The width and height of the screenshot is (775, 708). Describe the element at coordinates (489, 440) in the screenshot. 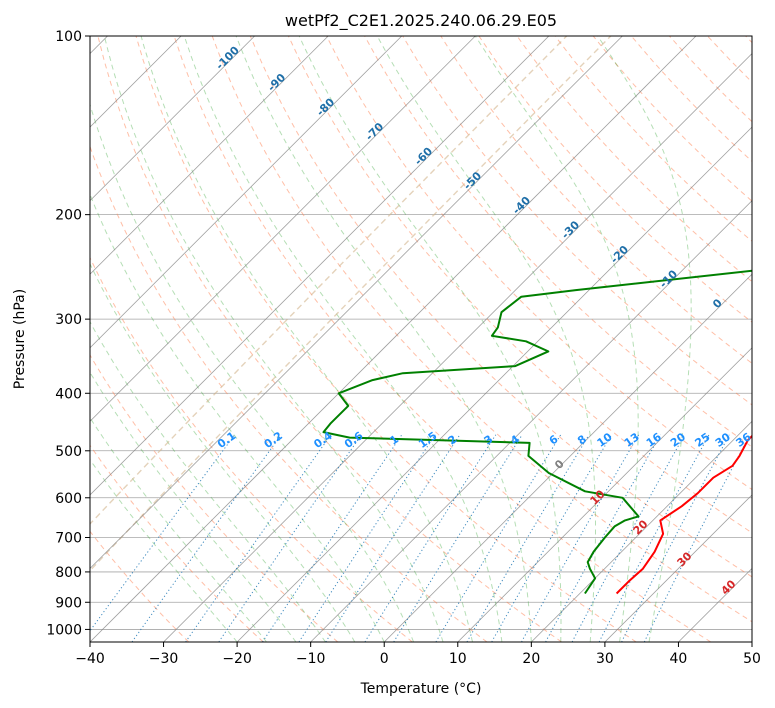

I see `mixing-ratio-label: 3` at that location.